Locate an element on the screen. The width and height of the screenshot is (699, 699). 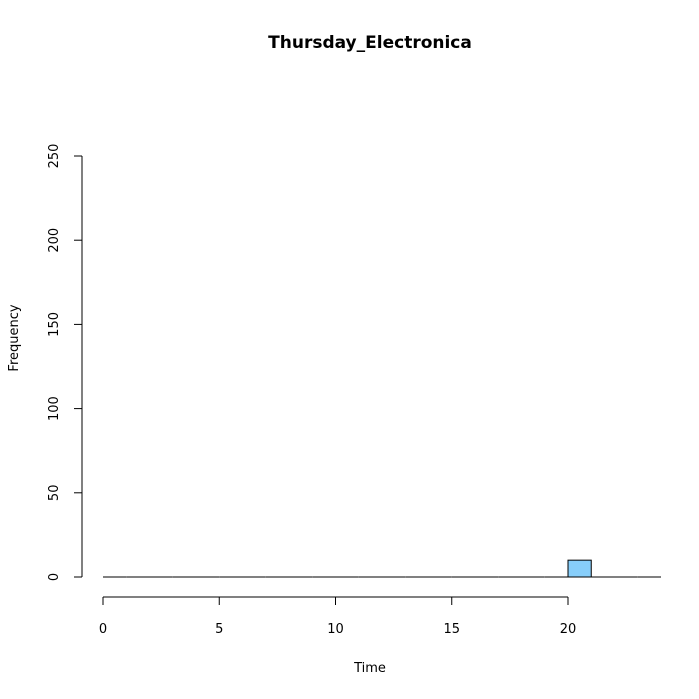
x-tick-label-20: 20 is located at coordinates (568, 629).